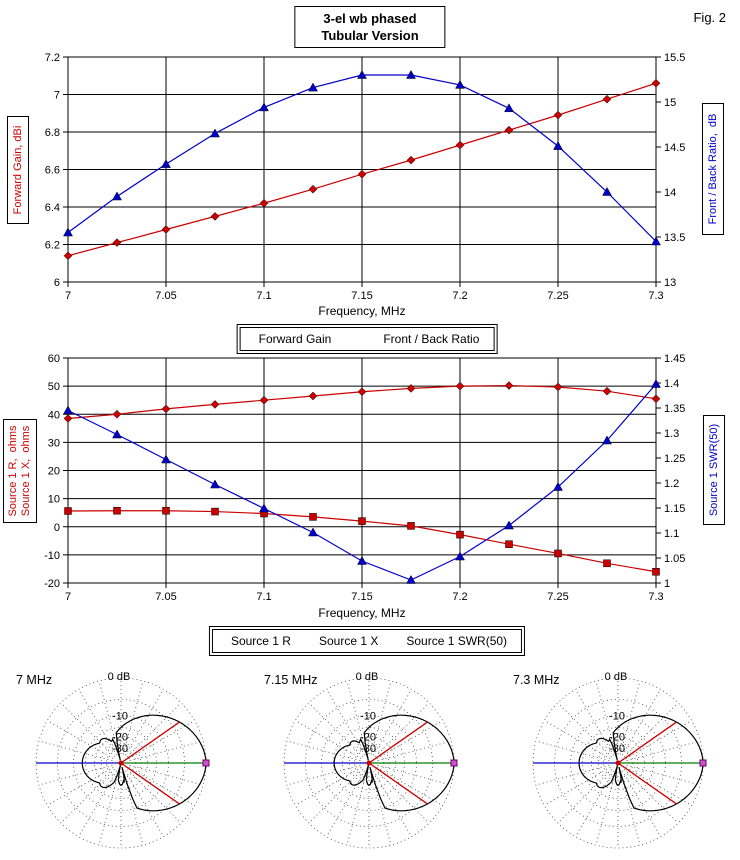 The width and height of the screenshot is (740, 860). I want to click on svg-text: 14.5, so click(674, 148).